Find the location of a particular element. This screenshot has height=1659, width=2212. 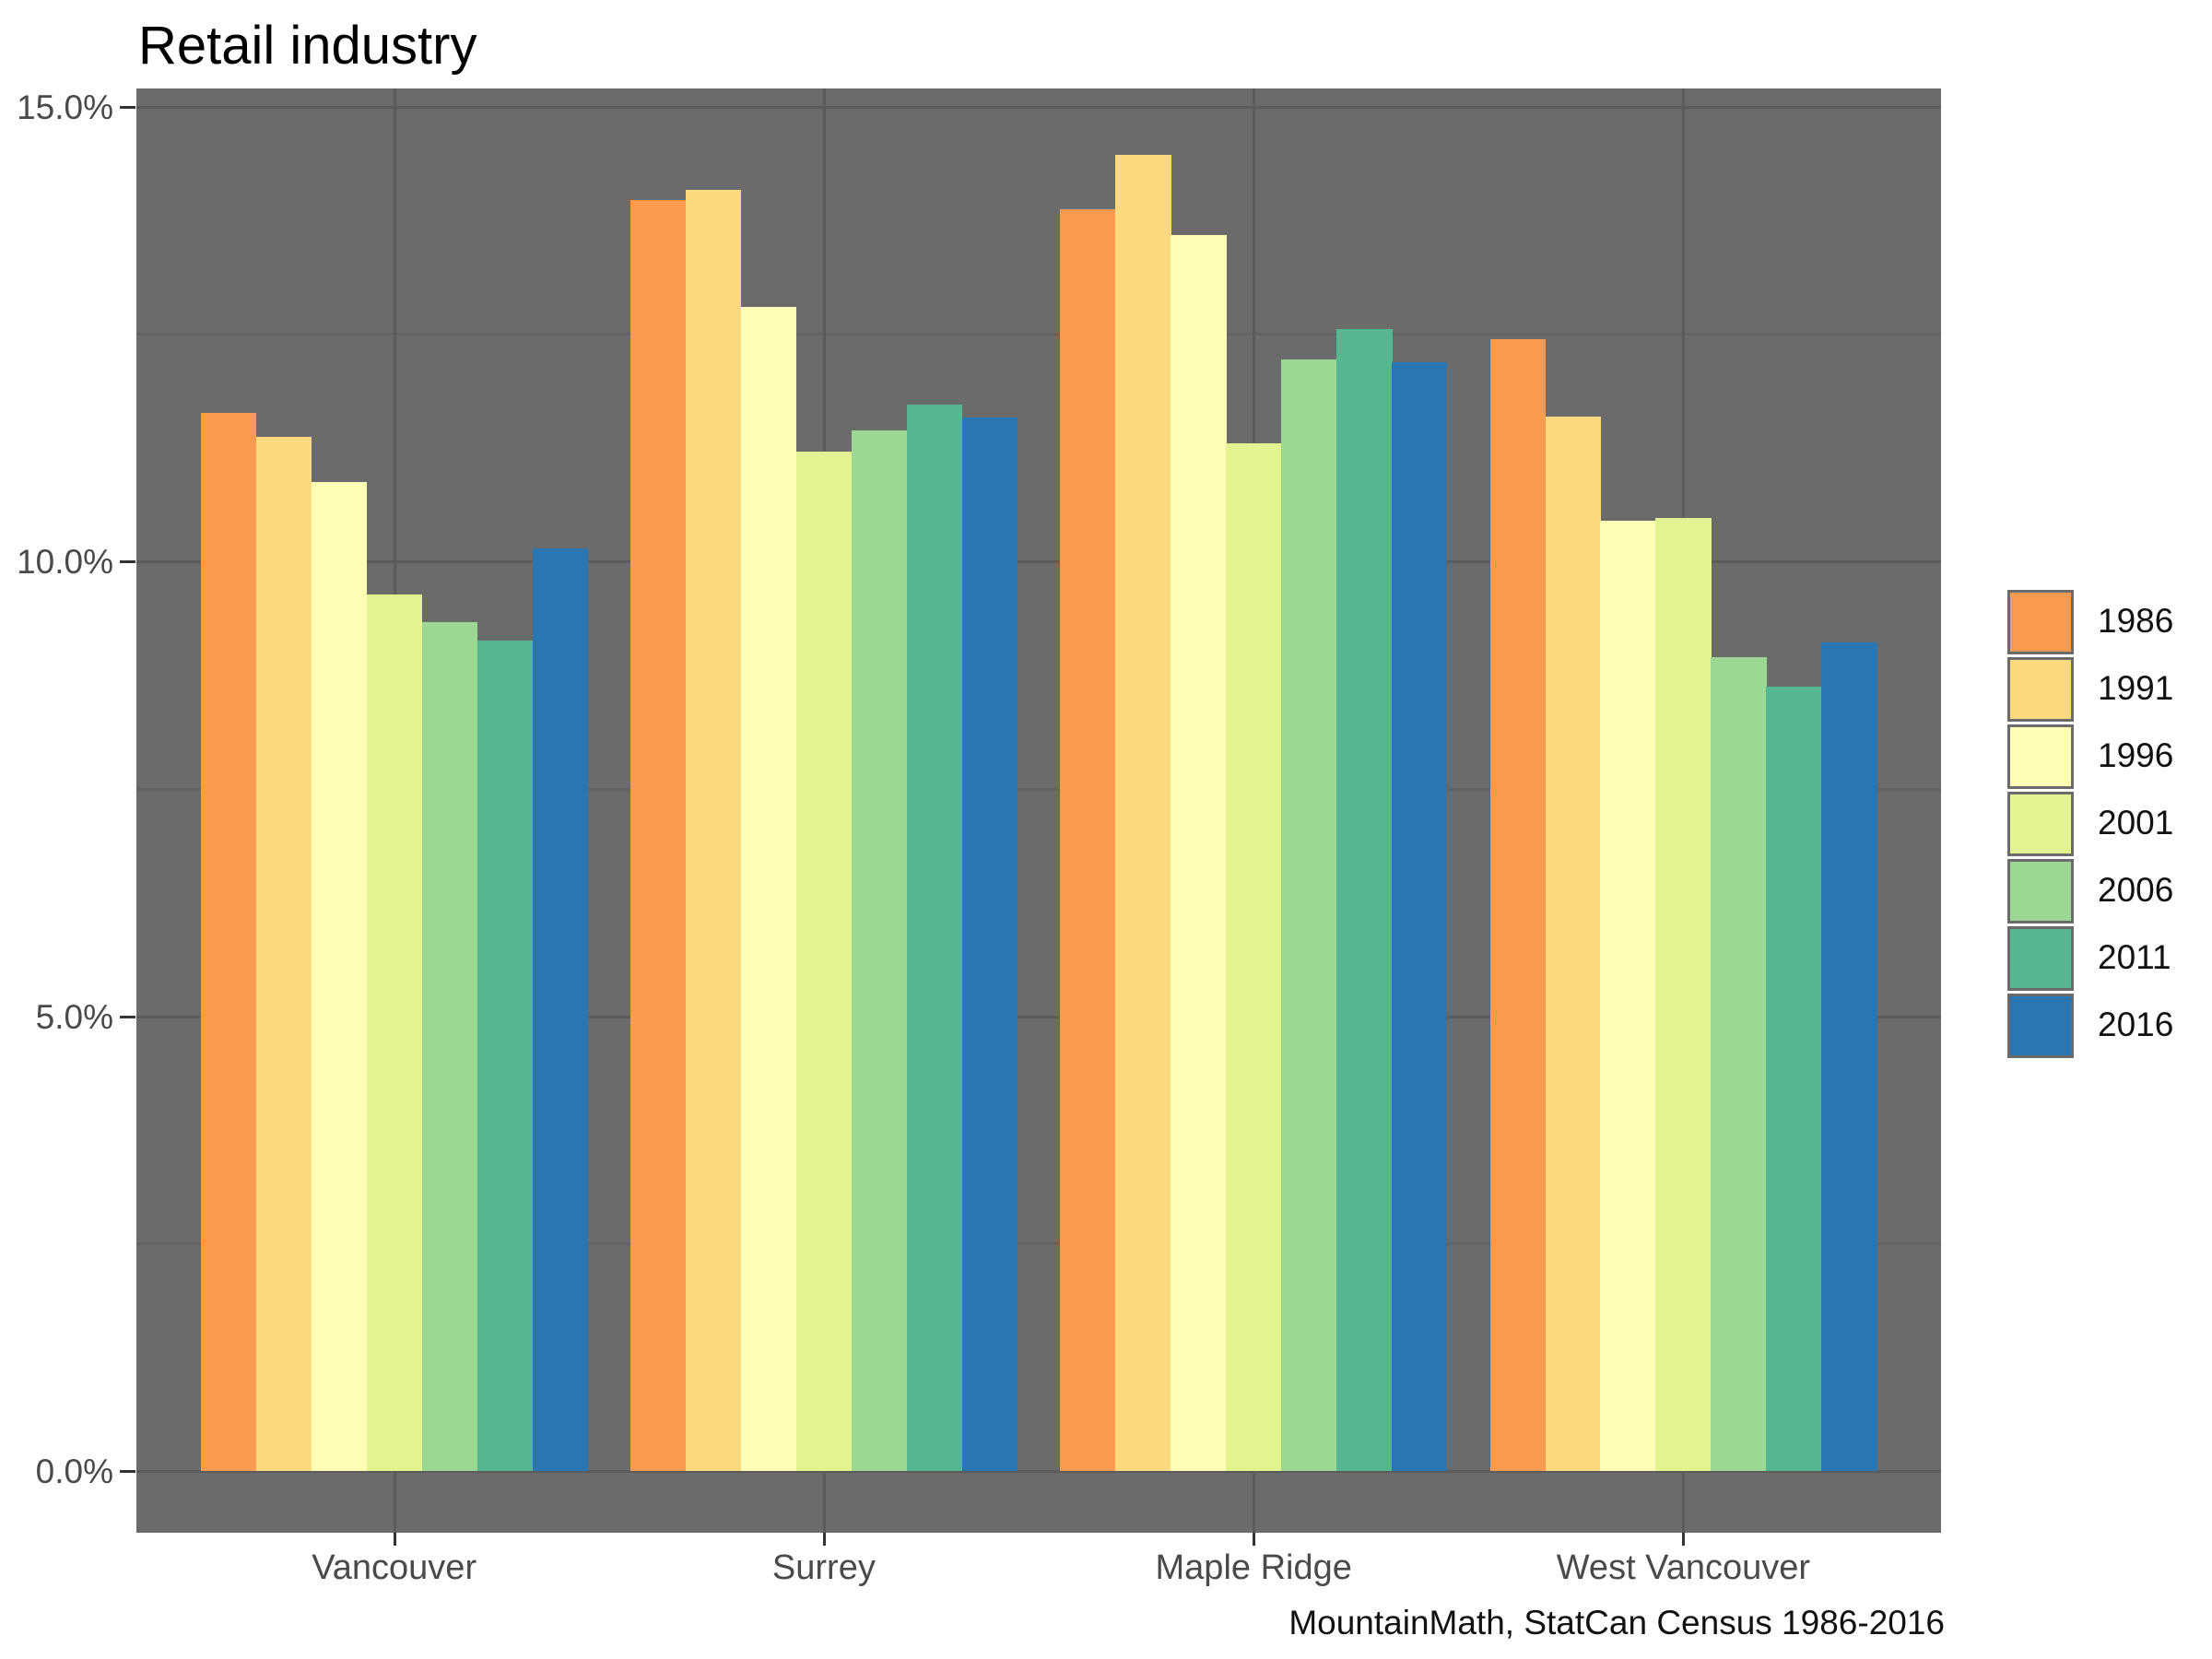

bar-vancouver-2016 is located at coordinates (560, 1009).